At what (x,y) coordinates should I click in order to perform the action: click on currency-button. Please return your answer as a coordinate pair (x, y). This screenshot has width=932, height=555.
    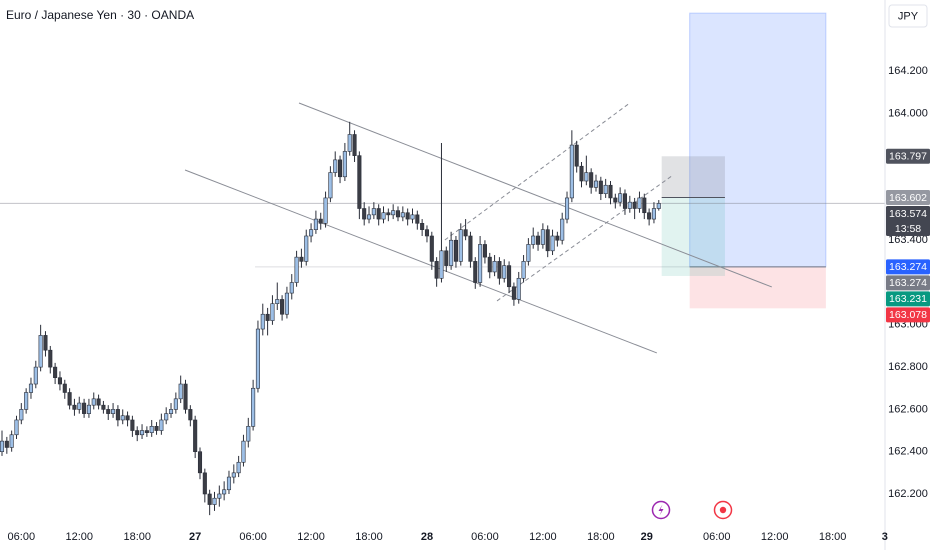
    Looking at the image, I should click on (908, 16).